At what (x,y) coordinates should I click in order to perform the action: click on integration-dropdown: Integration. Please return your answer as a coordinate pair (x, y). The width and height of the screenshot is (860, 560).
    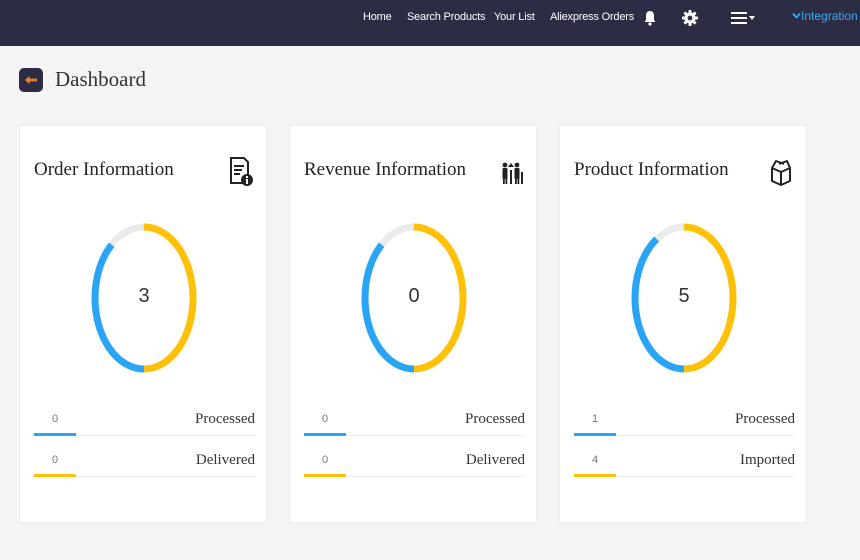
    Looking at the image, I should click on (825, 16).